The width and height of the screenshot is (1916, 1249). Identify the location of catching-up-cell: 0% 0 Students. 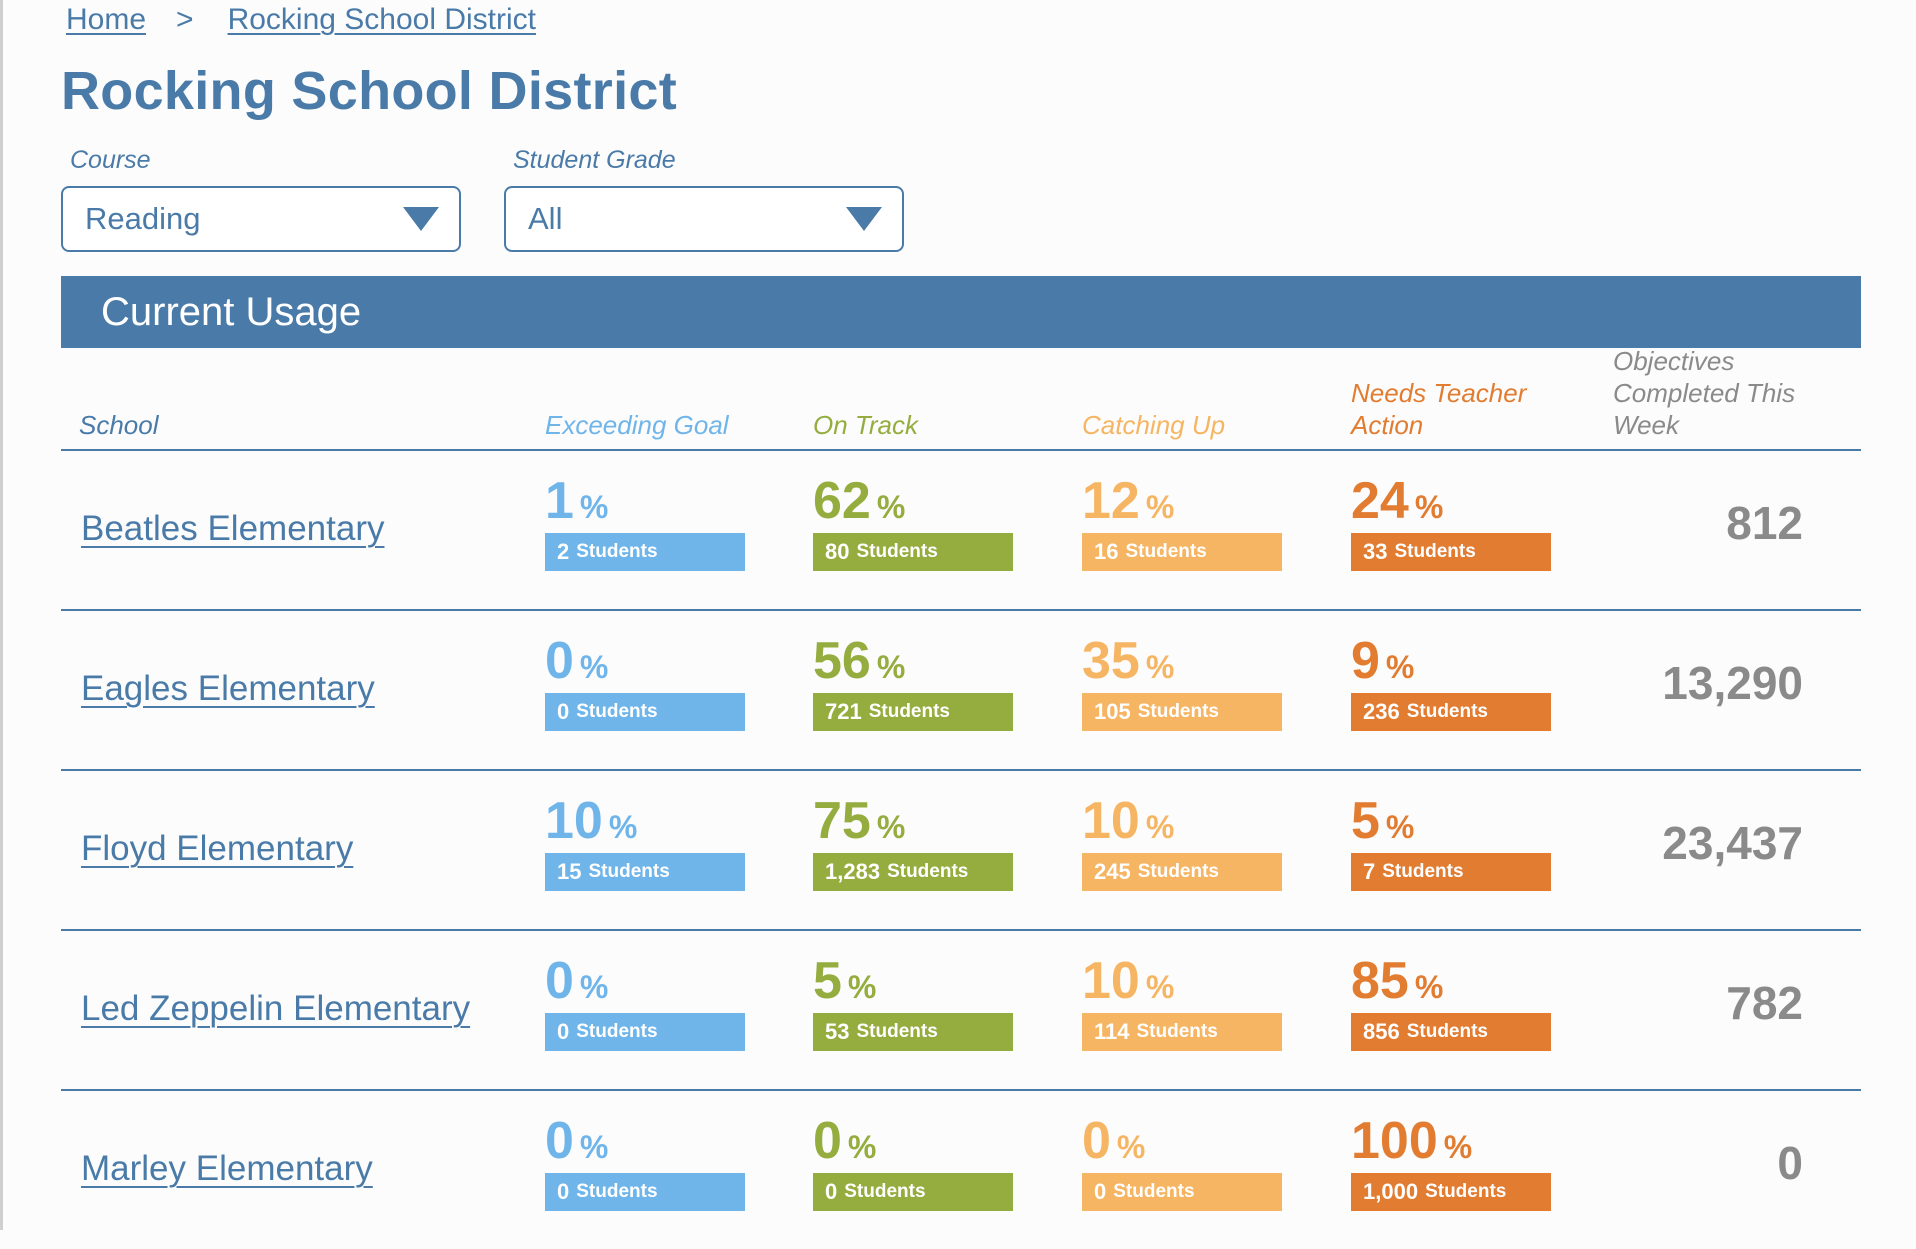
(1182, 1162).